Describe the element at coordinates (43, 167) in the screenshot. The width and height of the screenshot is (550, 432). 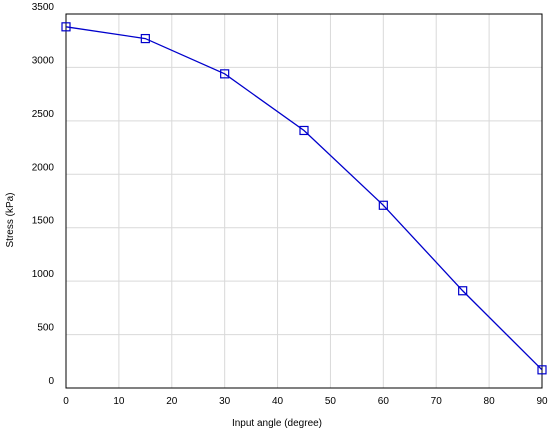
I see `y-tick-label: 2000` at that location.